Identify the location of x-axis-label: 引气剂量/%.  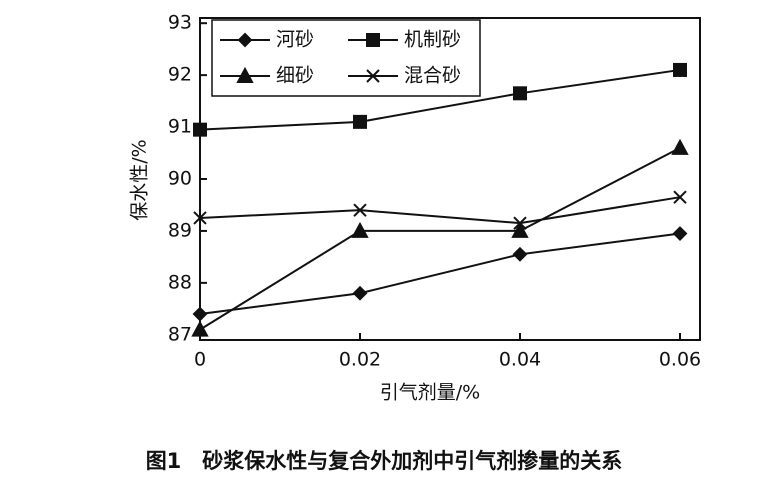
(430, 393).